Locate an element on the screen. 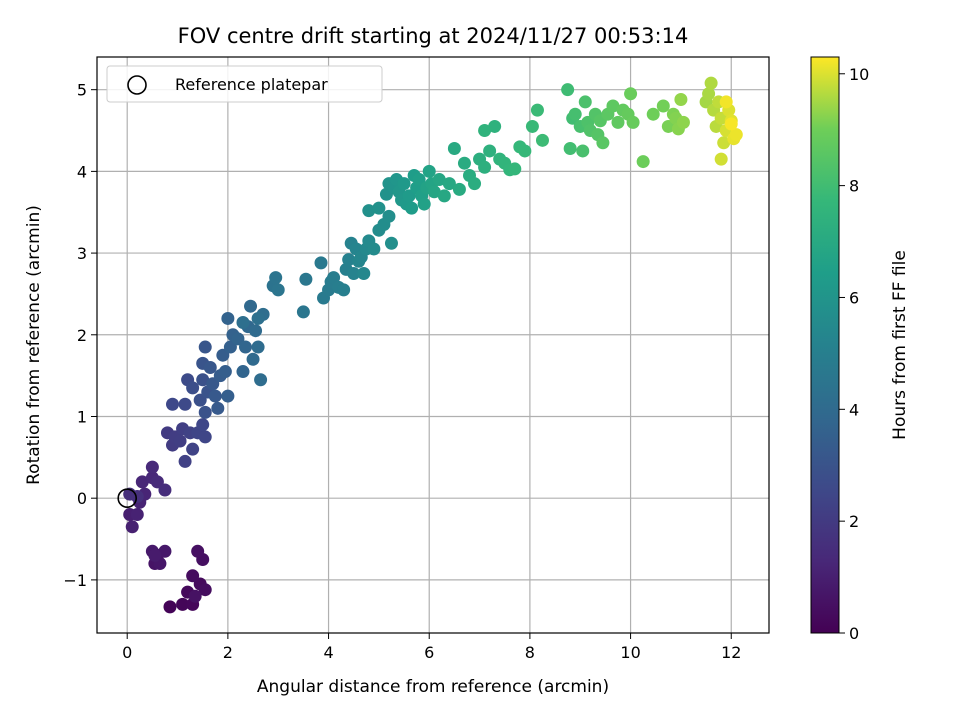 Image resolution: width=960 pixels, height=720 pixels. colorbar-tick-label: 6 is located at coordinates (854, 297).